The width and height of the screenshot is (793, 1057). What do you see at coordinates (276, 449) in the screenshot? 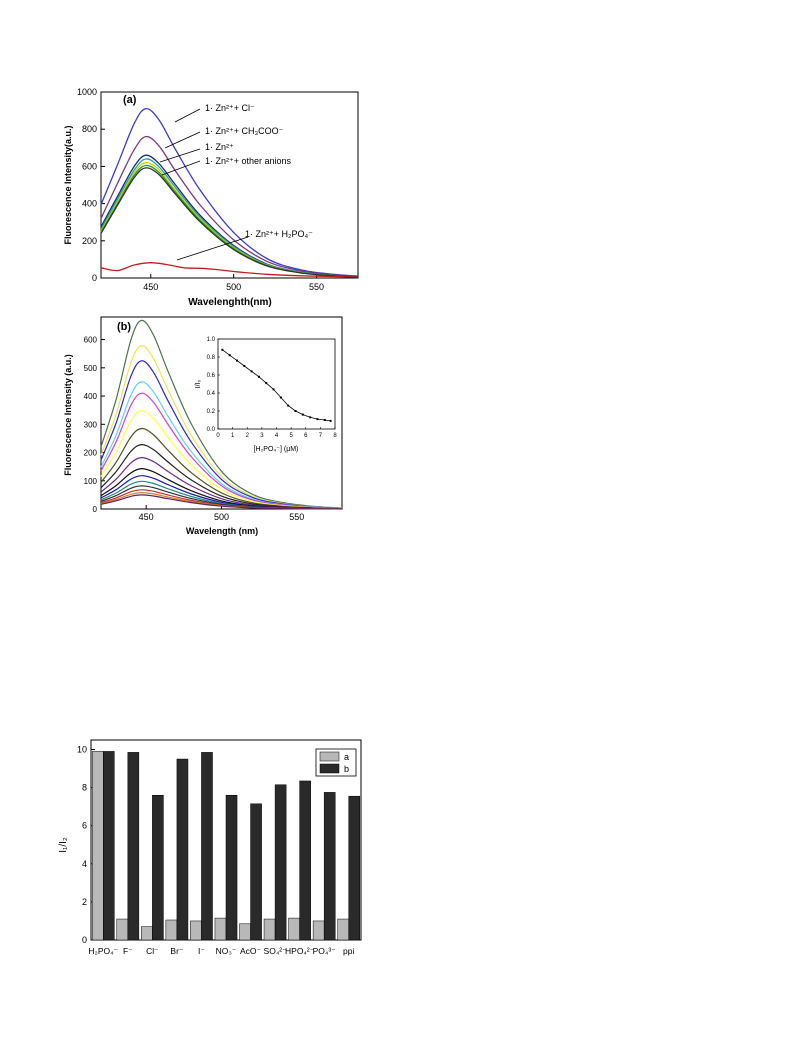
I see `inset-x-label: [H₂PO₄⁻] (μM)` at bounding box center [276, 449].